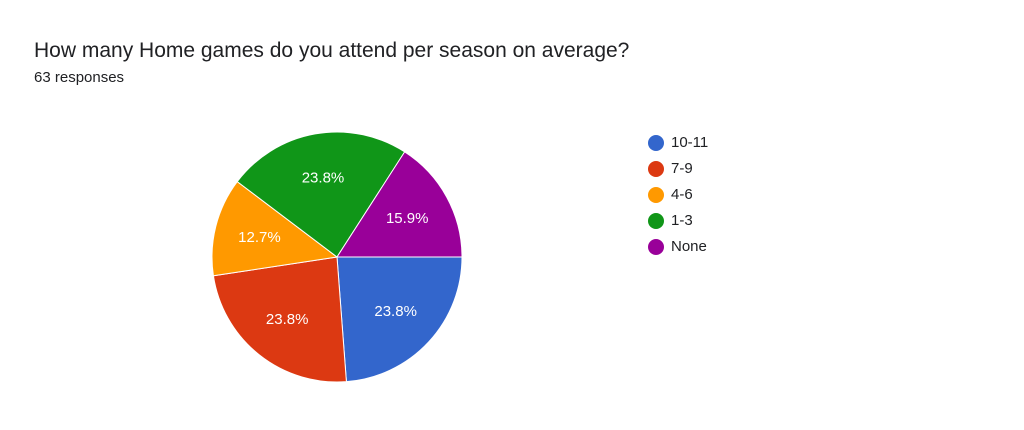 The height and width of the screenshot is (430, 1024). I want to click on pie-slice-labels: 23.8% 23.8% 12.7% 23.8% 15.9%, so click(333, 249).